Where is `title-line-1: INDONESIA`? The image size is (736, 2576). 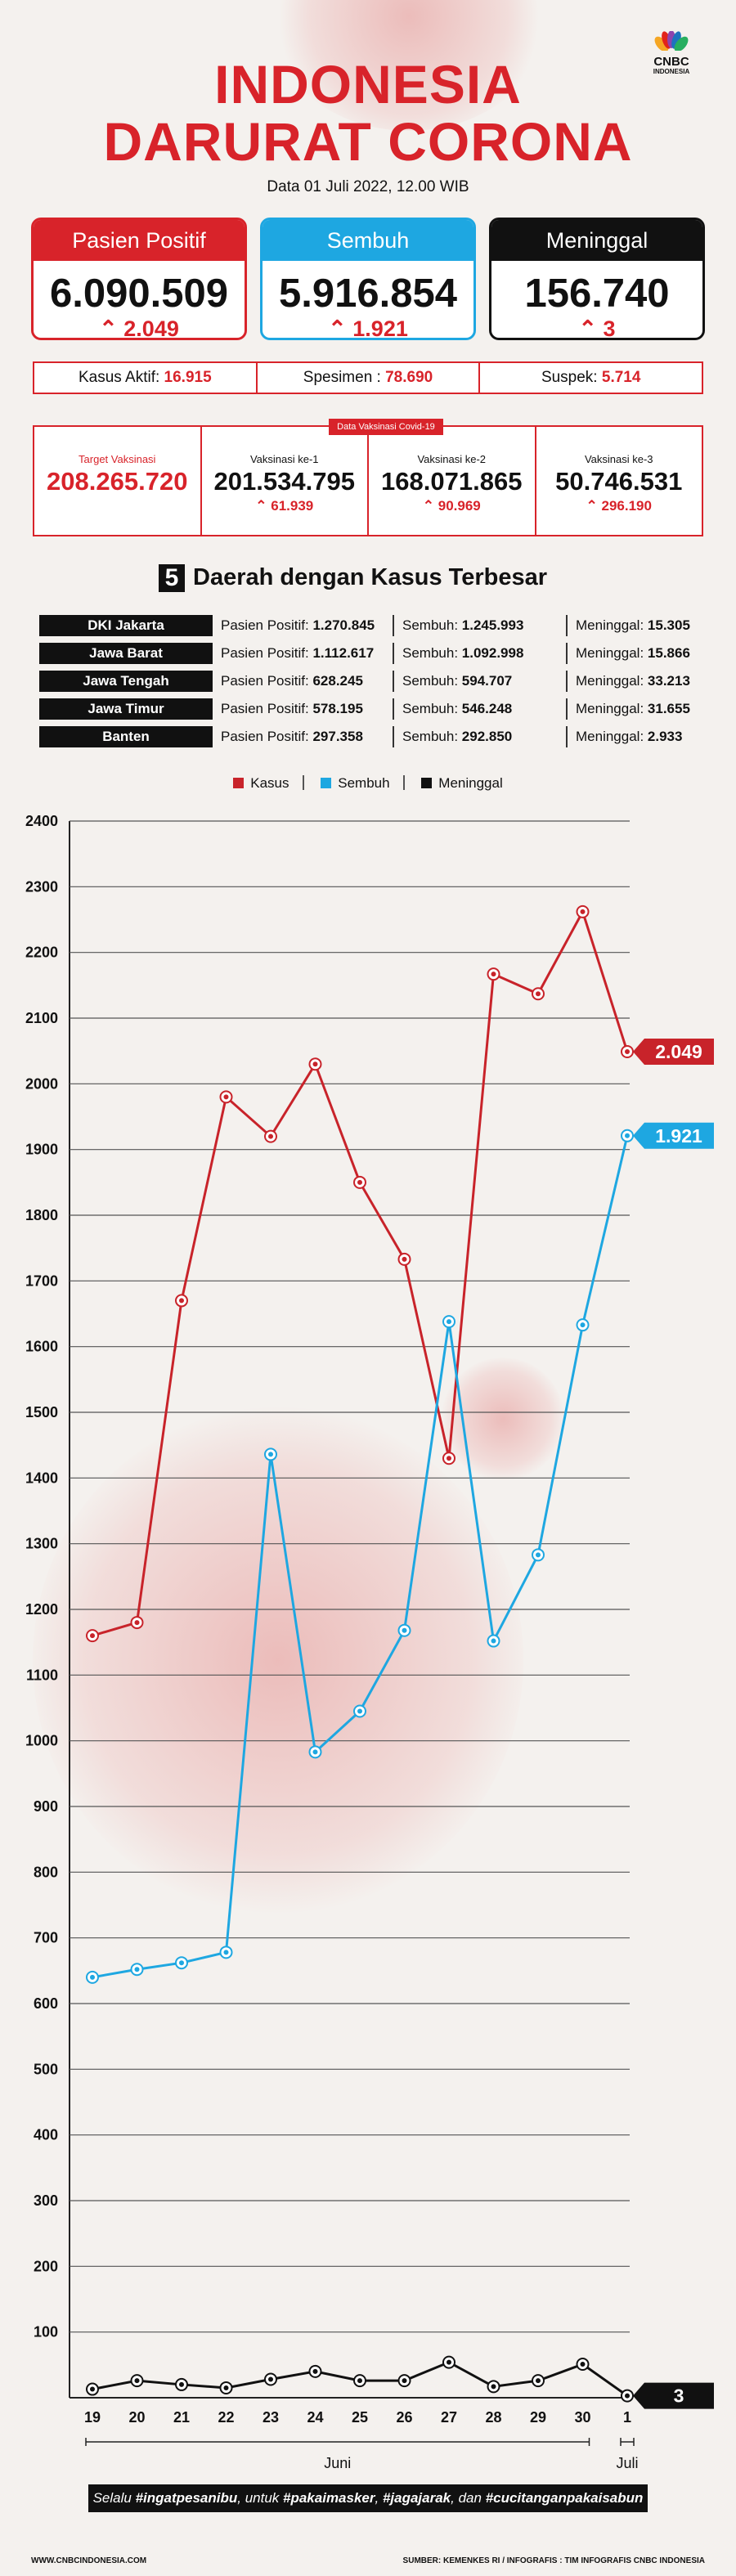
title-line-1: INDONESIA is located at coordinates (368, 84).